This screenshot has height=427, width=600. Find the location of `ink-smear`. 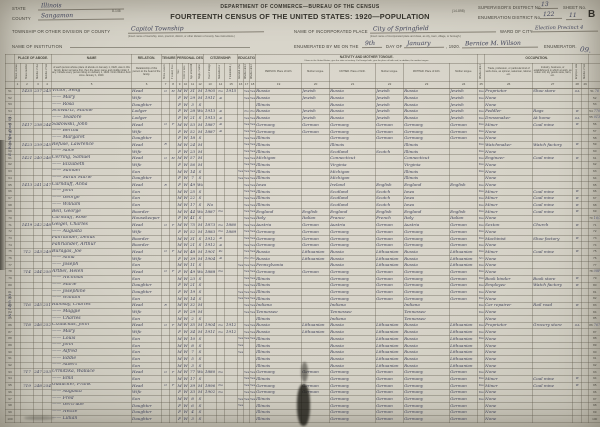

ink-smear is located at coordinates (304, 372).